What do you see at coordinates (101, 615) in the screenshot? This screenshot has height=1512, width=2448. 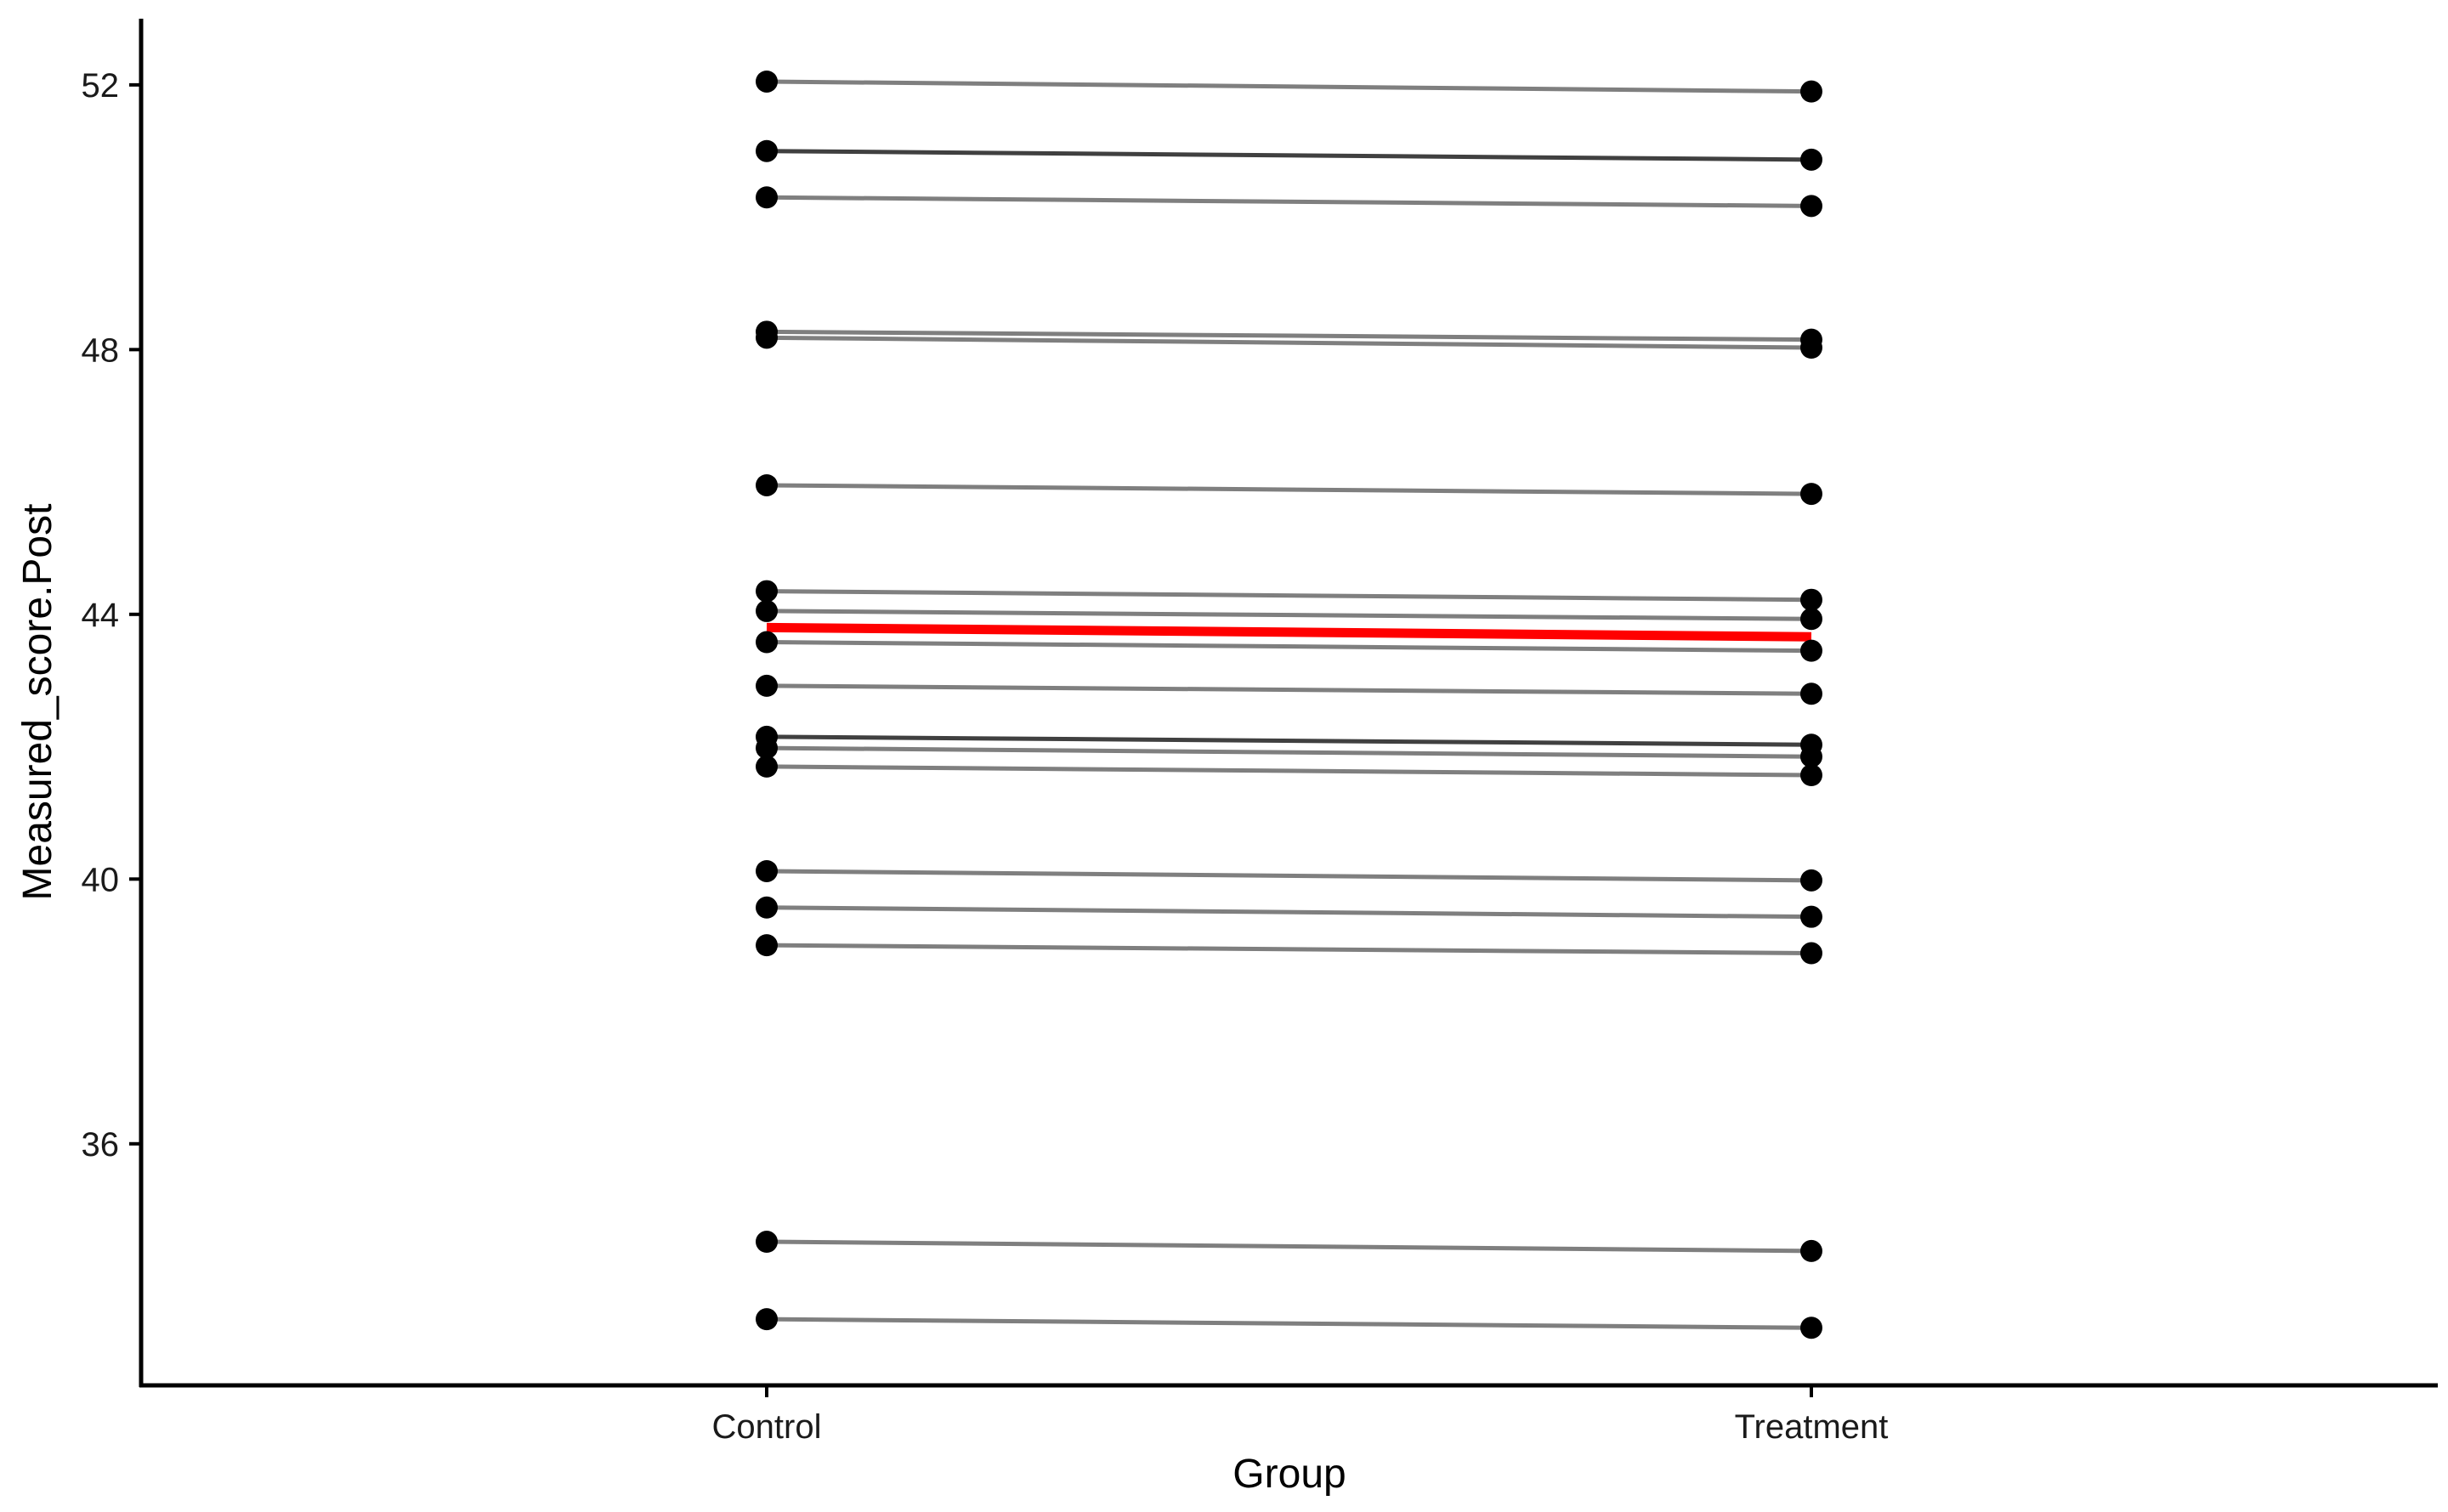 I see `y-tick-label: 44` at bounding box center [101, 615].